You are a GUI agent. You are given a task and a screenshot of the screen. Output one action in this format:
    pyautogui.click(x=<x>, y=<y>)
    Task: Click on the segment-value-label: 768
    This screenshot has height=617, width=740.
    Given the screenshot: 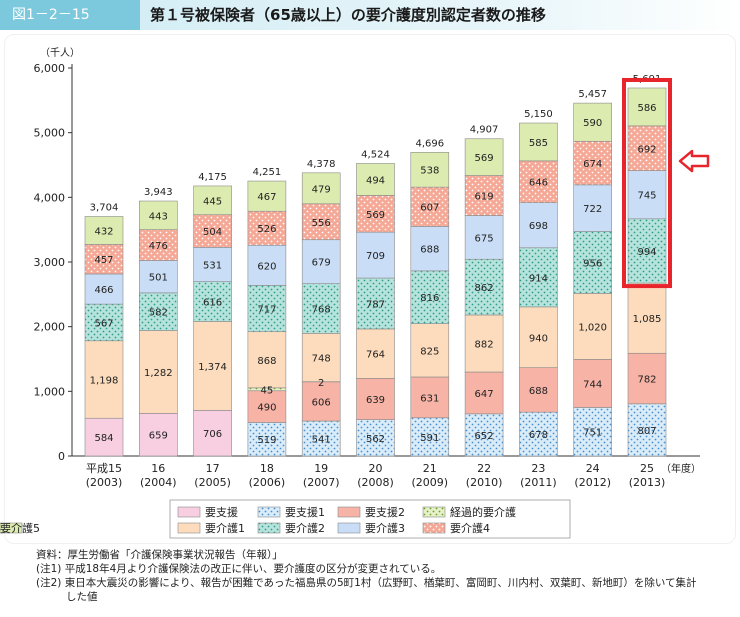 What is the action you would take?
    pyautogui.click(x=321, y=309)
    